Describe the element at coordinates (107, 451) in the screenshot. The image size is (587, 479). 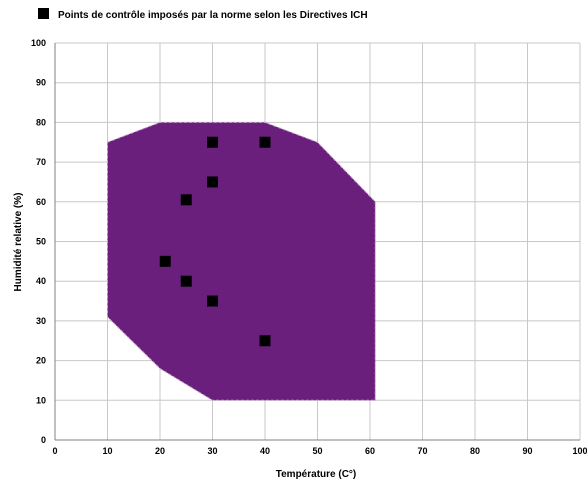
I see `x-tick-label: 10` at that location.